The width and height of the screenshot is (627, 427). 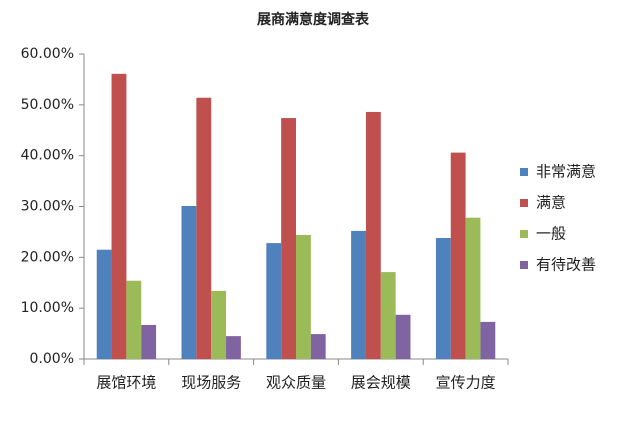 What do you see at coordinates (566, 172) in the screenshot?
I see `legend-label: 非常满意` at bounding box center [566, 172].